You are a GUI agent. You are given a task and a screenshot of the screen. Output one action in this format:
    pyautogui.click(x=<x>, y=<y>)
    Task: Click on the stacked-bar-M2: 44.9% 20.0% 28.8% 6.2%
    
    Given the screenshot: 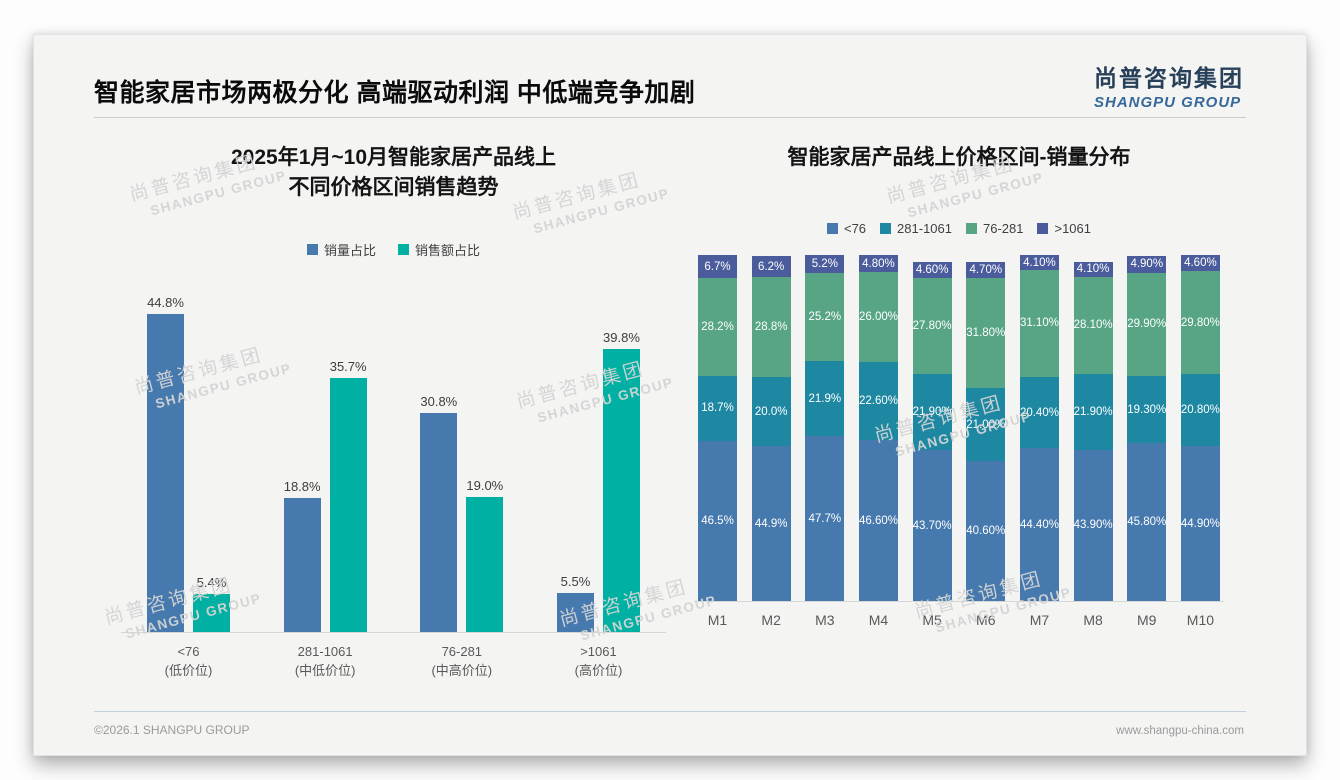 What is the action you would take?
    pyautogui.click(x=771, y=428)
    